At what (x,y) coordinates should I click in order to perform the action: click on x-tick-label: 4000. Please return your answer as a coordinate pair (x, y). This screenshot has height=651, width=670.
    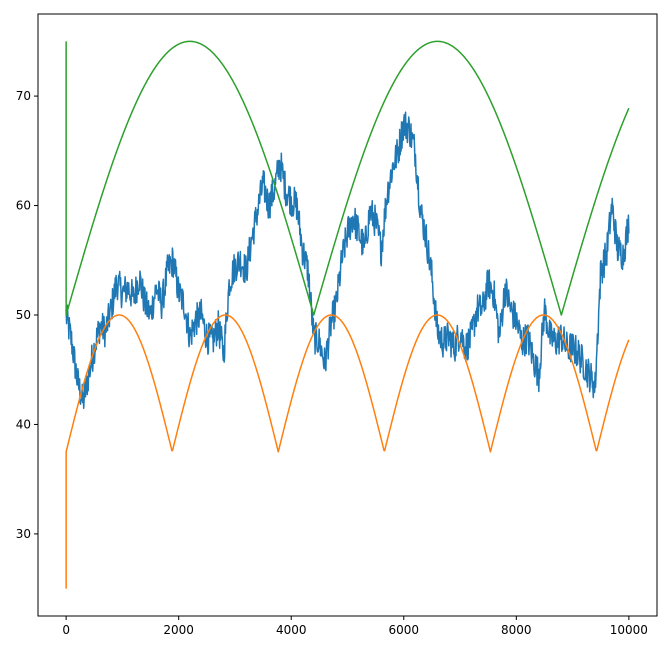
    Looking at the image, I should click on (291, 630).